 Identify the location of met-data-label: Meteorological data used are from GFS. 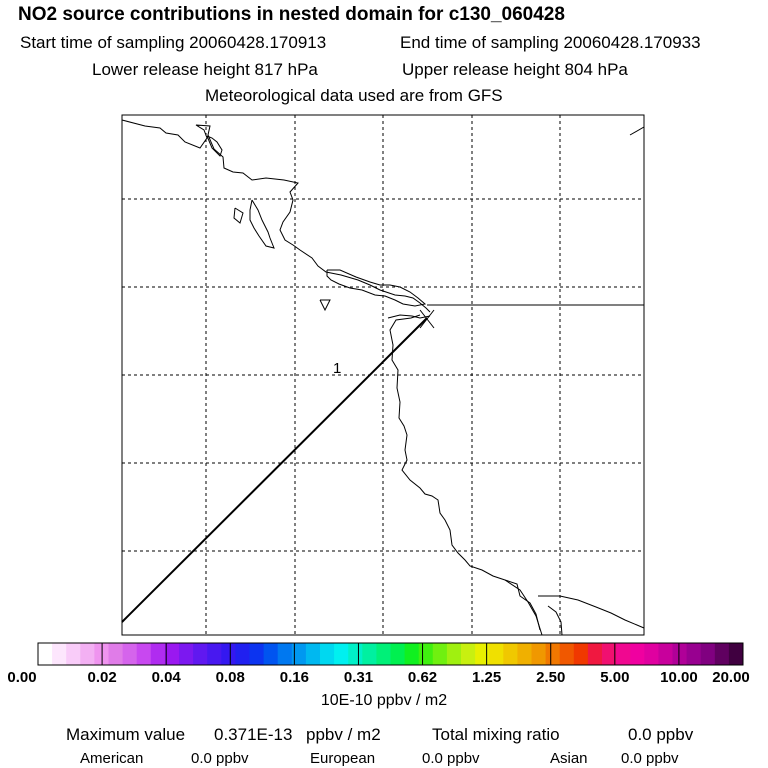
(354, 95).